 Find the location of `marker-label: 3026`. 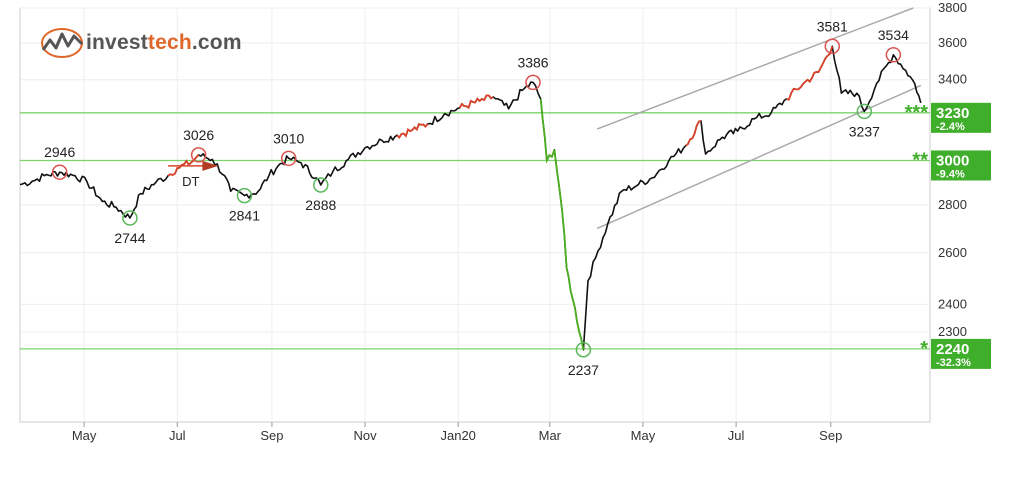

marker-label: 3026 is located at coordinates (198, 135).